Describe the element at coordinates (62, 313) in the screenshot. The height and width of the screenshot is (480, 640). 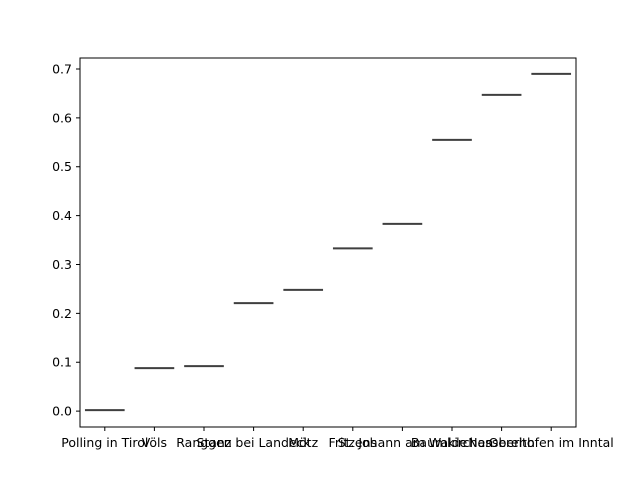
I see `y-tick-label: 0.2` at that location.